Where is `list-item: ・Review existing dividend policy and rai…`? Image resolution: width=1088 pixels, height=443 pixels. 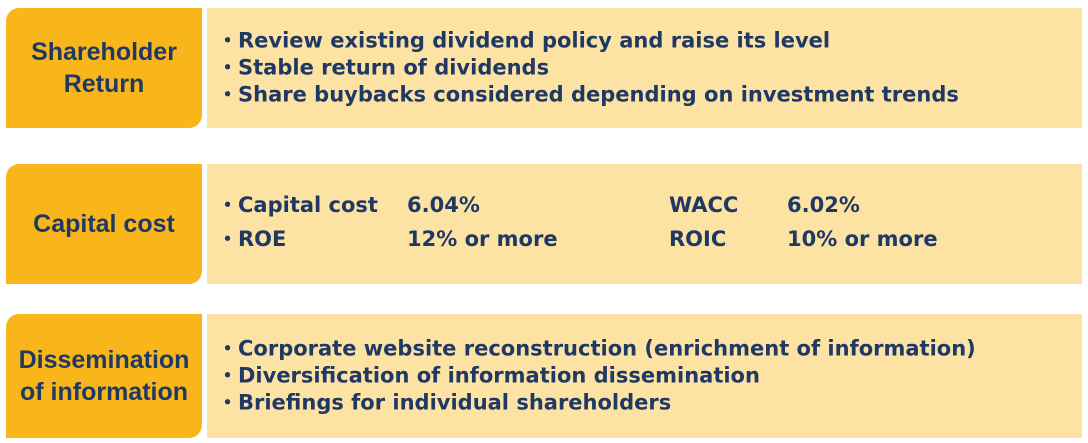 list-item: ・Review existing dividend policy and rai… is located at coordinates (524, 40).